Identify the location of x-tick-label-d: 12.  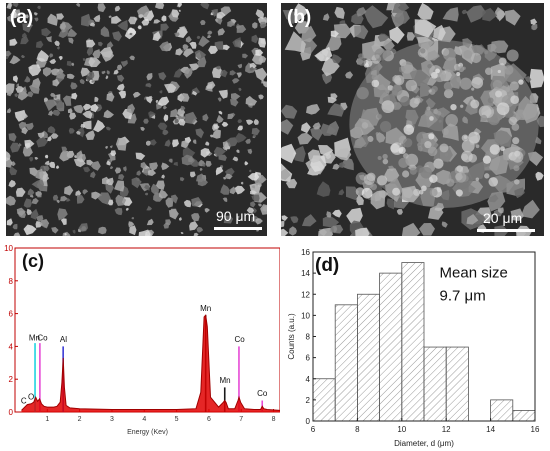
(446, 429).